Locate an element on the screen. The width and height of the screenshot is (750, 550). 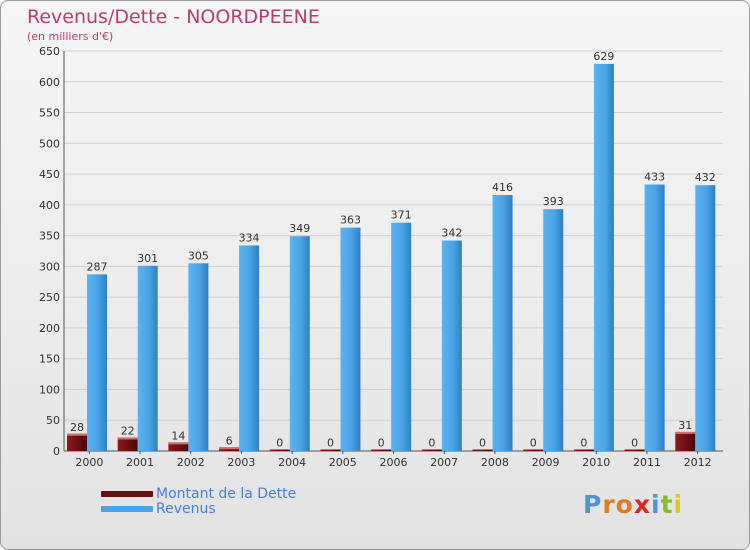
data-label-revenus: 334 is located at coordinates (249, 237).